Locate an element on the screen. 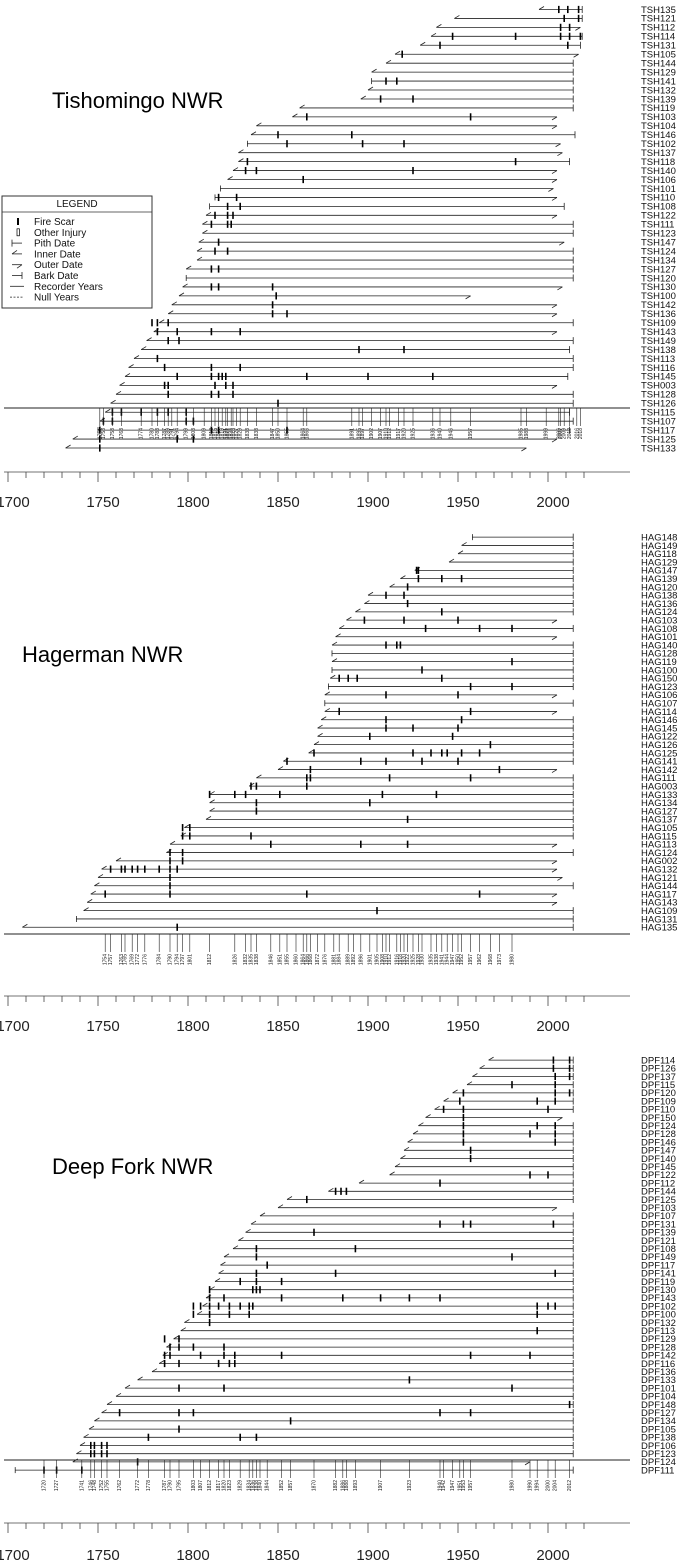  composite-year-label: 1826 is located at coordinates (235, 959).